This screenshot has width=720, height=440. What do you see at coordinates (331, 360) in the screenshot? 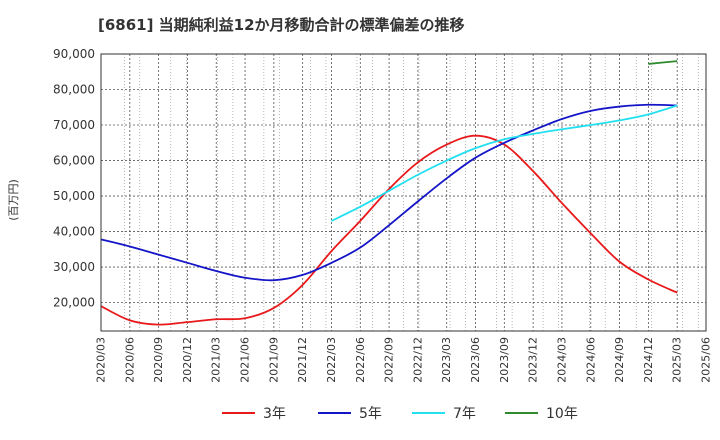
I see `x-tick-label: 2022/03` at bounding box center [331, 360].